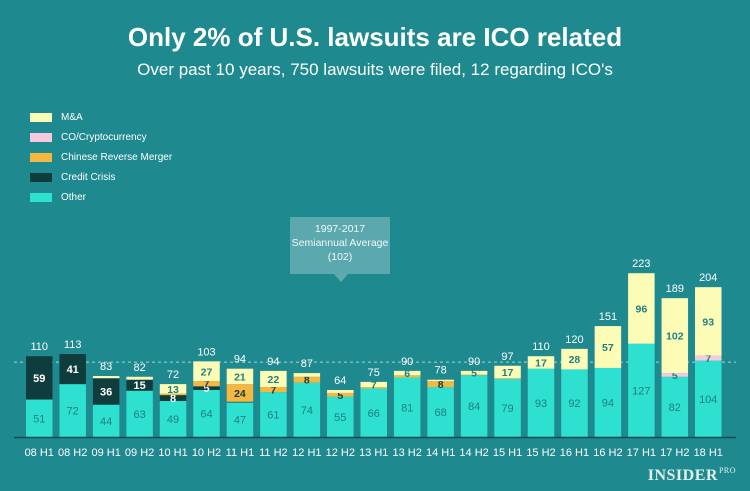  I want to click on bar-total-8: 87, so click(307, 364).